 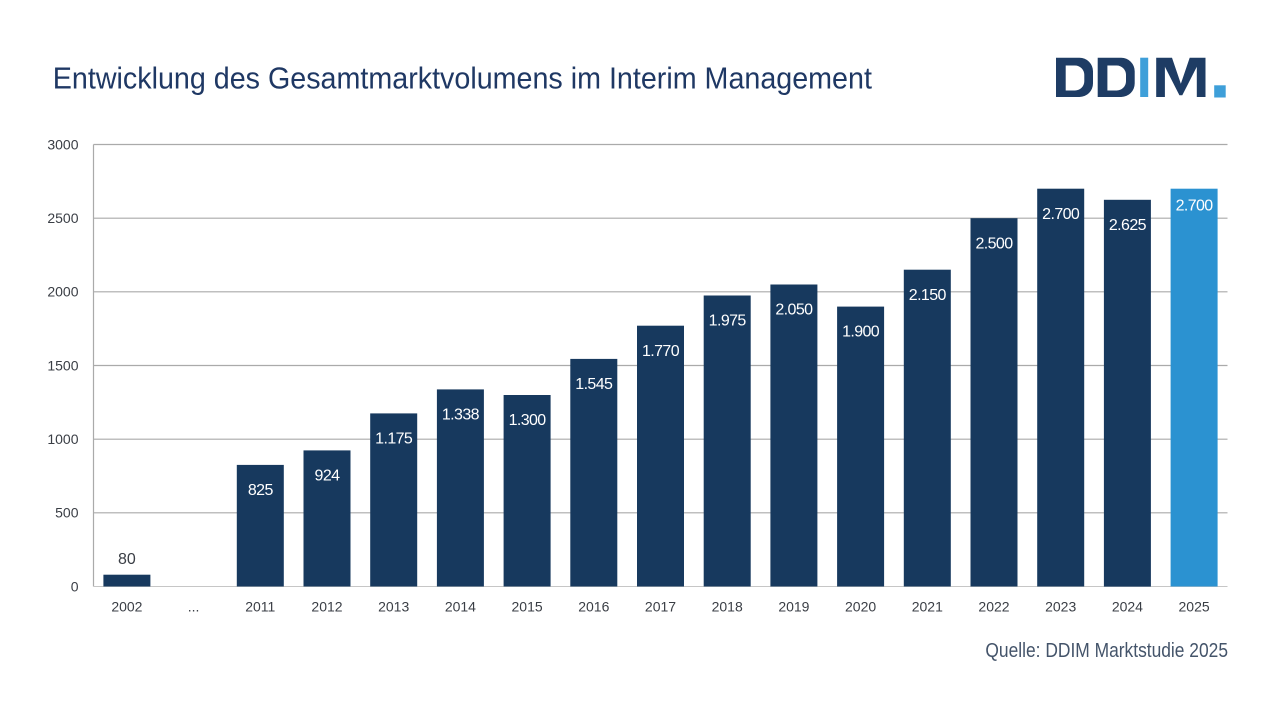 What do you see at coordinates (927, 607) in the screenshot?
I see `svg-text: 2021` at bounding box center [927, 607].